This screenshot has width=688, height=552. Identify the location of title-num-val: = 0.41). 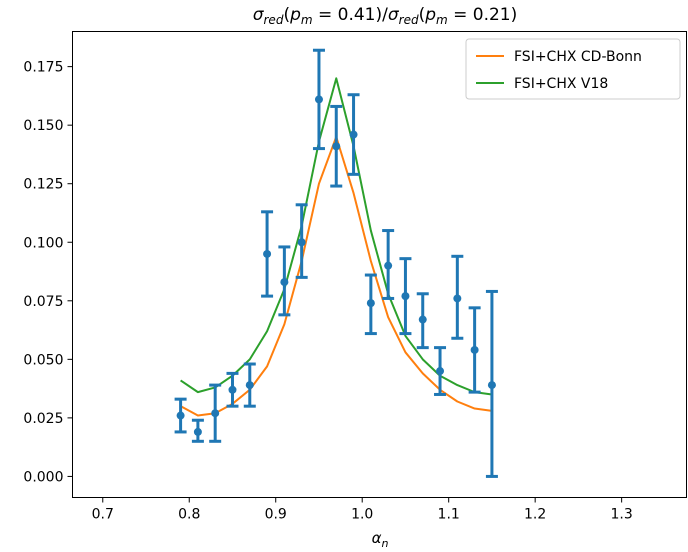
(348, 15).